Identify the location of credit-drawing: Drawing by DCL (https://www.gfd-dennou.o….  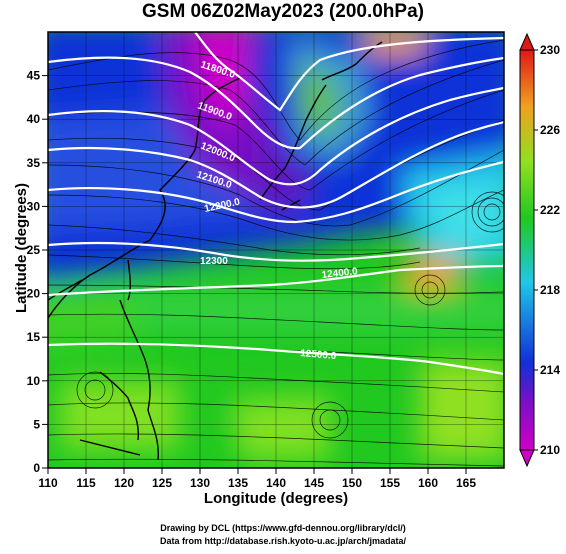
(283, 528).